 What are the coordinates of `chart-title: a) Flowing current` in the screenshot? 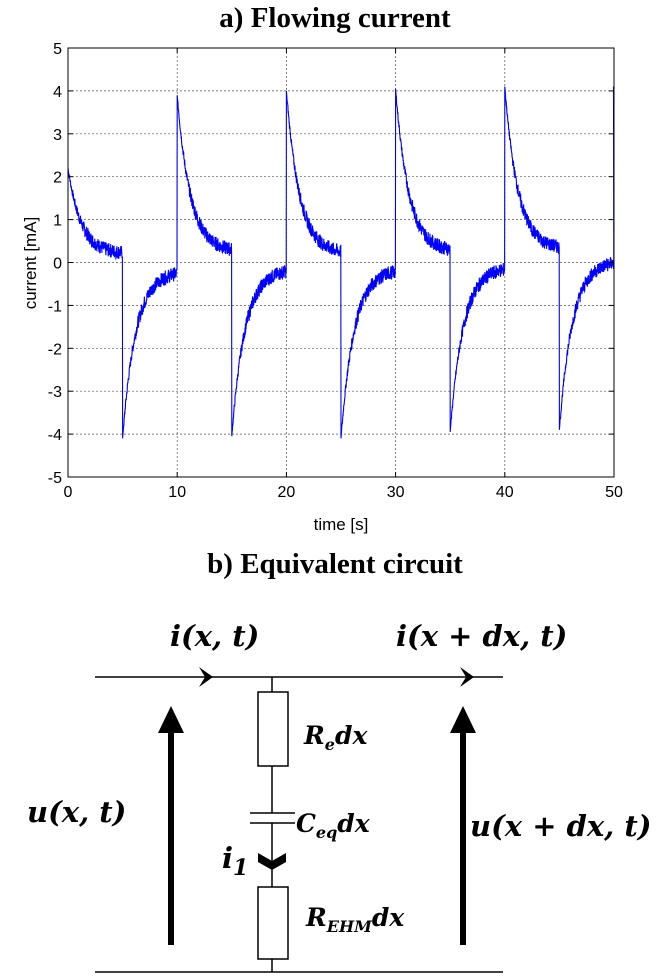 It's located at (335, 18).